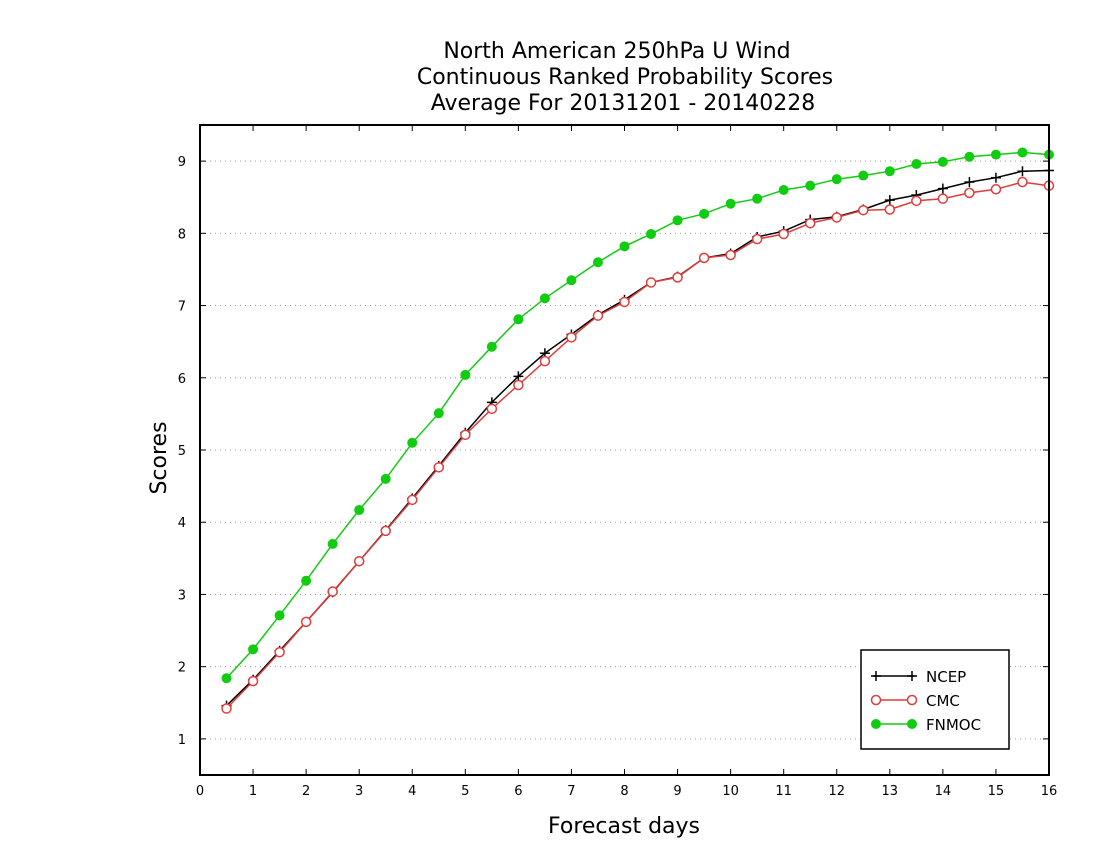 Image resolution: width=1100 pixels, height=850 pixels. I want to click on x-tick-label: 2, so click(306, 791).